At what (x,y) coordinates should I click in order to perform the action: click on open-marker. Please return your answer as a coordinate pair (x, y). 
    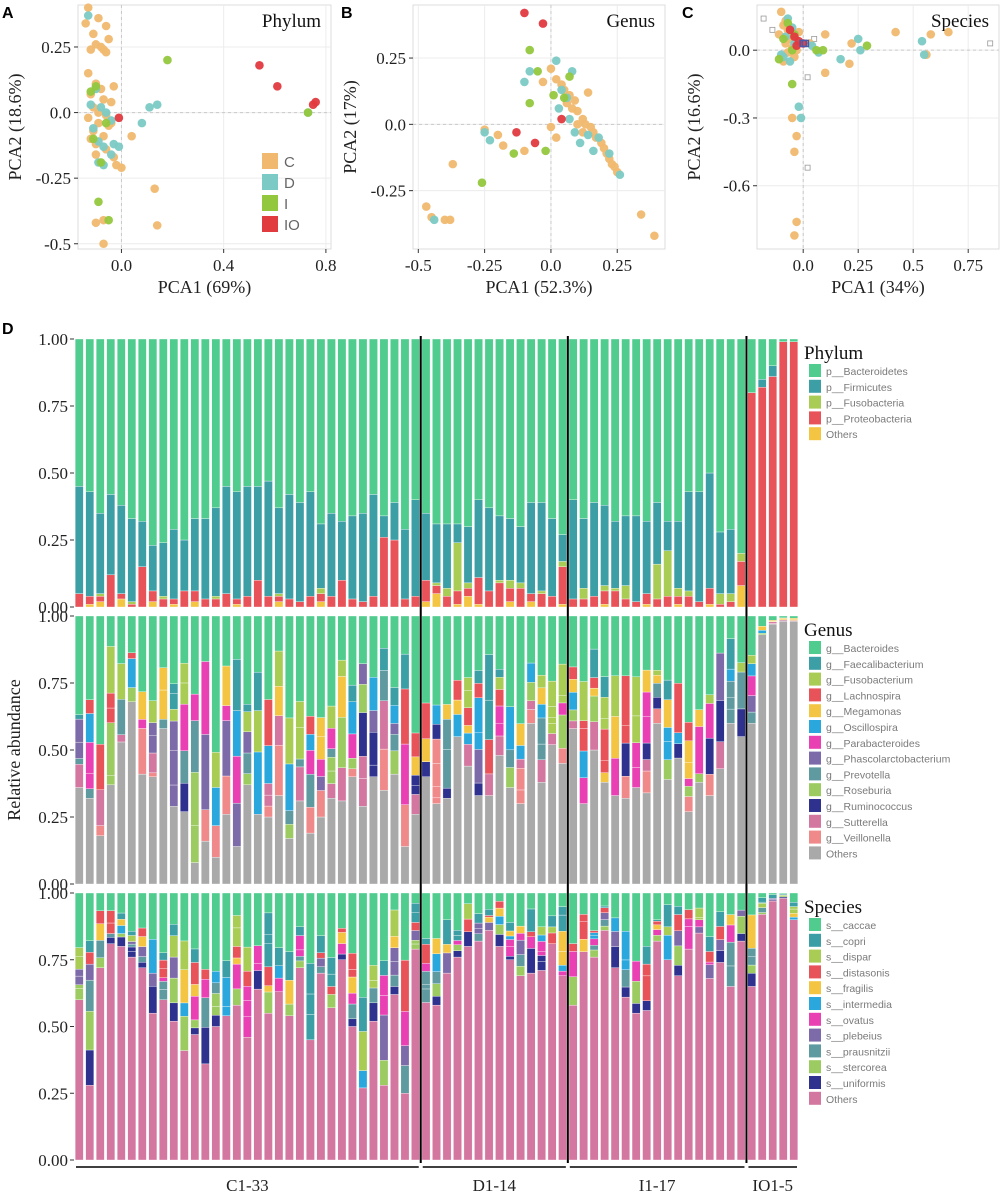
    Looking at the image, I should click on (772, 29).